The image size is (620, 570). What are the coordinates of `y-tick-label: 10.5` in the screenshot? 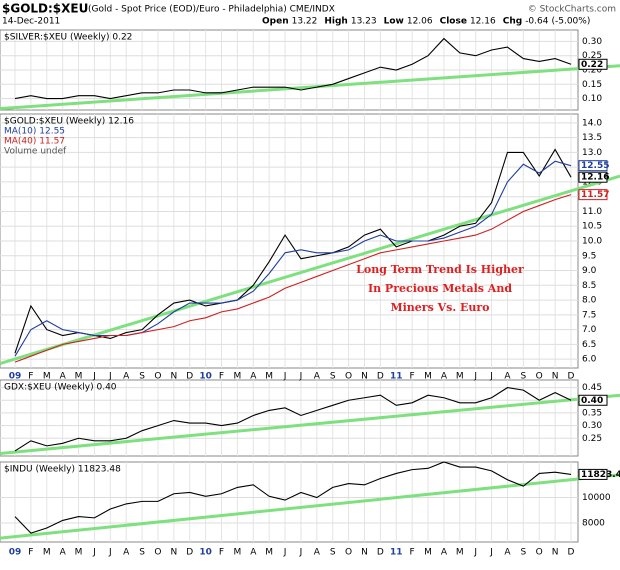 It's located at (592, 227).